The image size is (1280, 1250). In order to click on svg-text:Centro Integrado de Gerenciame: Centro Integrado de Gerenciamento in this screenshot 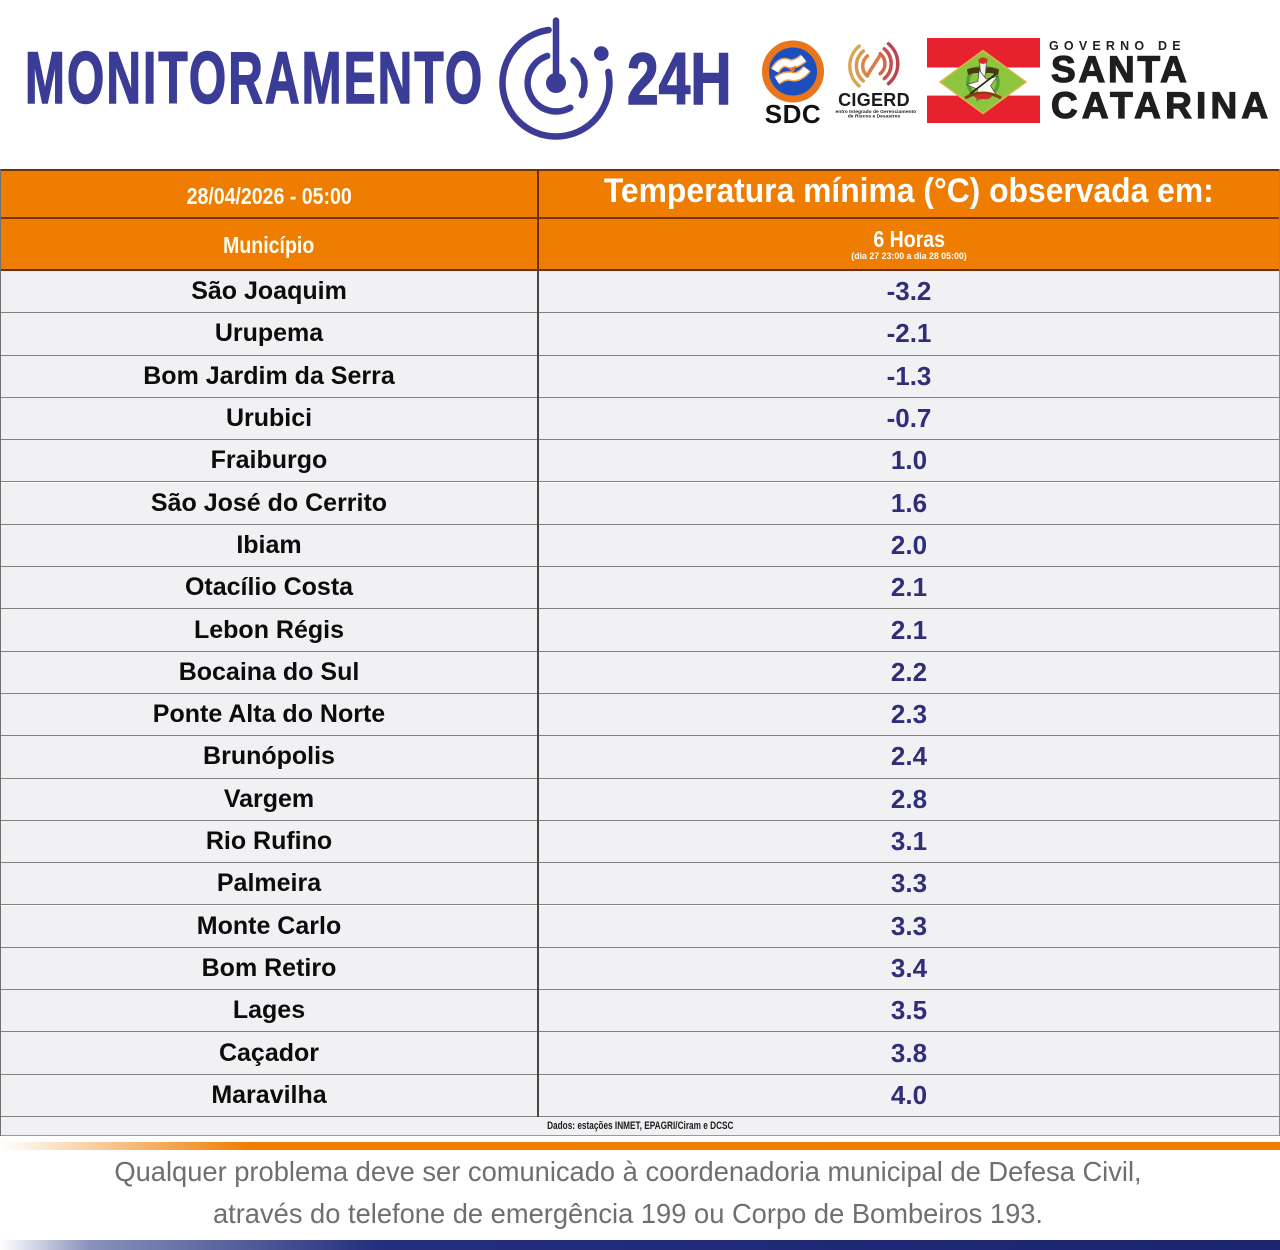, I will do `click(875, 112)`.